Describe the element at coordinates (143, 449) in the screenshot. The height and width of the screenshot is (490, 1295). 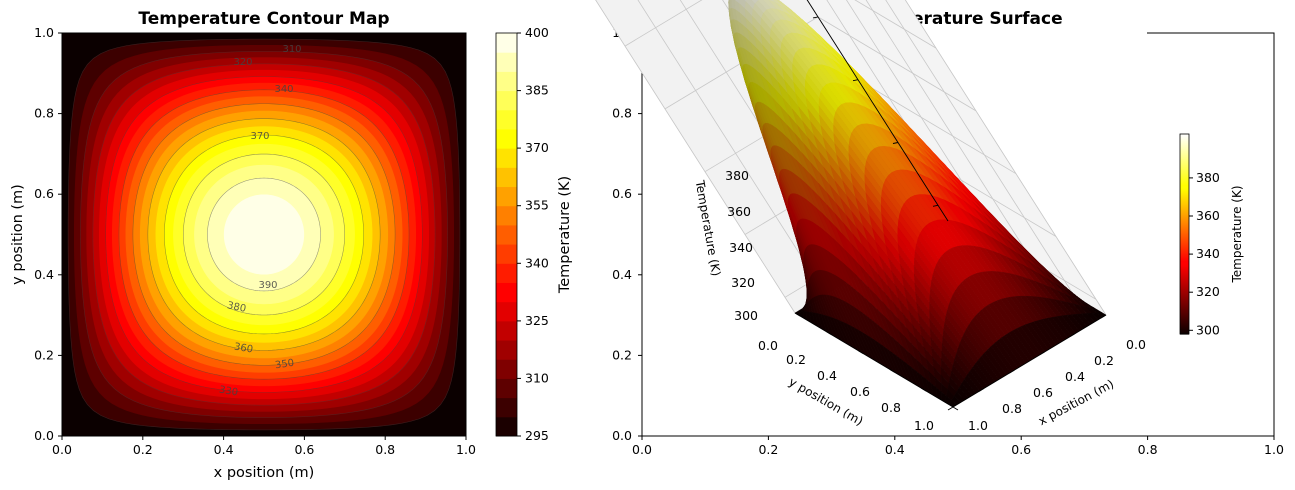
I see `contour-xtick: 0.2` at that location.